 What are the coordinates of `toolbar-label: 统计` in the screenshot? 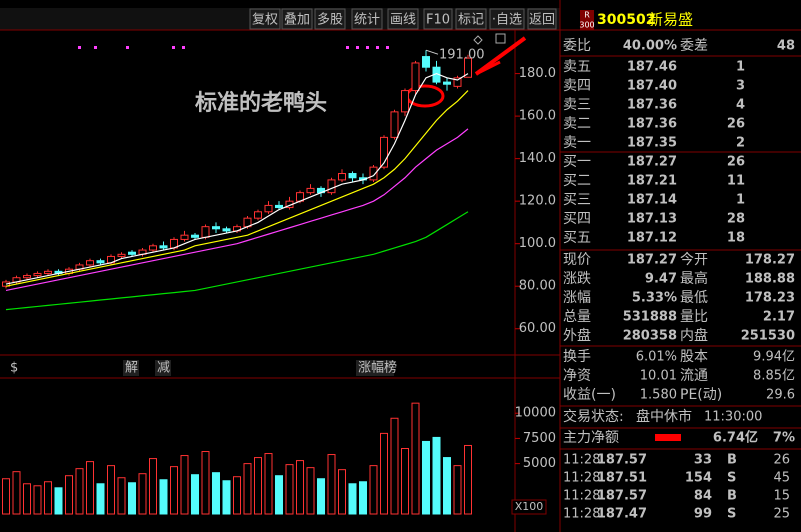 It's located at (367, 20).